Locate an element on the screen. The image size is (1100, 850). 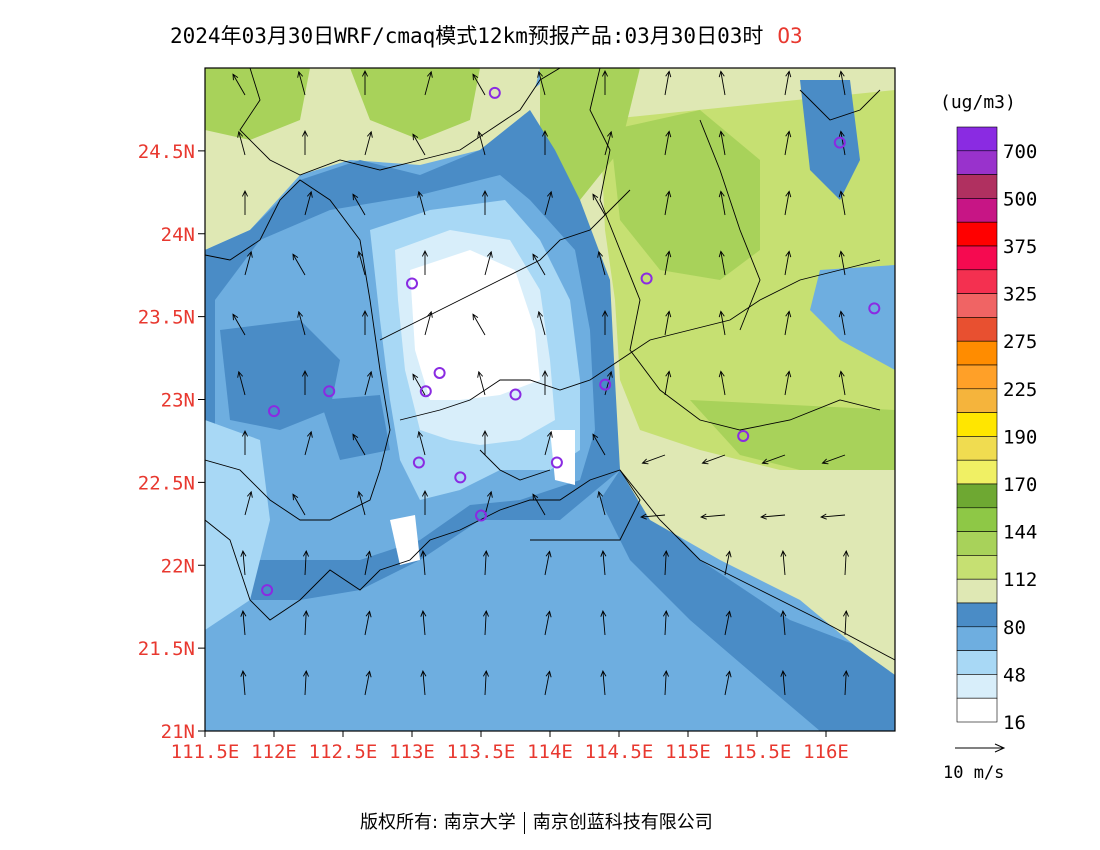
legend-label: 275 is located at coordinates (1020, 342).